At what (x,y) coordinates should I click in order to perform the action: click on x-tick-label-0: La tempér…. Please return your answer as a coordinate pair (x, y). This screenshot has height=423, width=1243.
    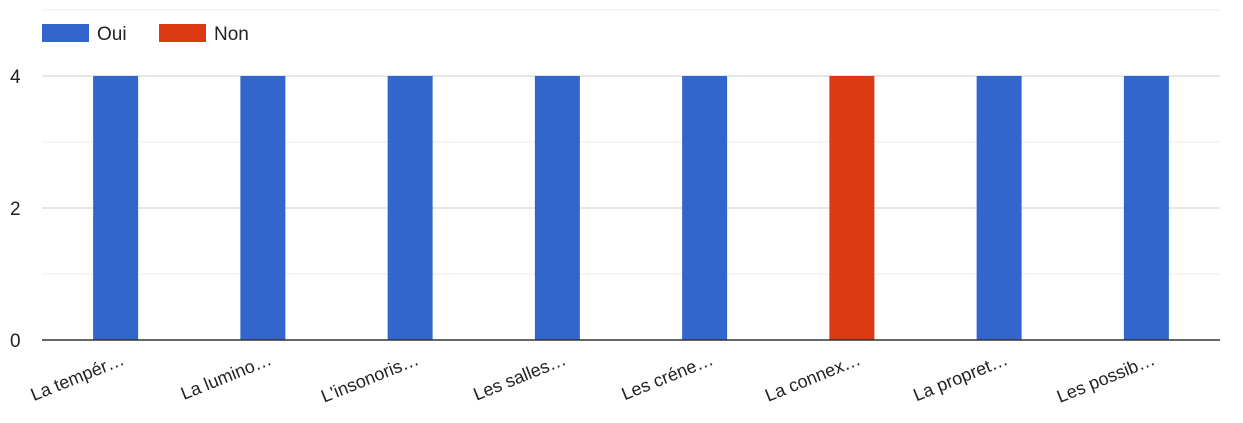
    Looking at the image, I should click on (77, 377).